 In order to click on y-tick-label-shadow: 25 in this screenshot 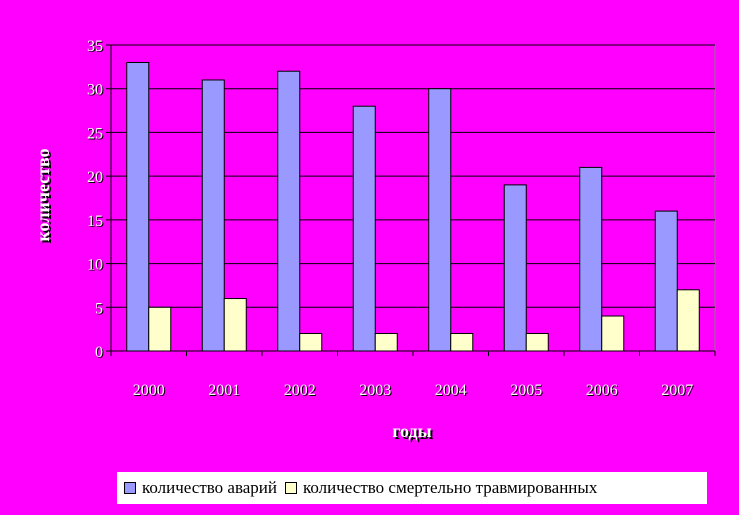, I will do `click(96, 134)`.